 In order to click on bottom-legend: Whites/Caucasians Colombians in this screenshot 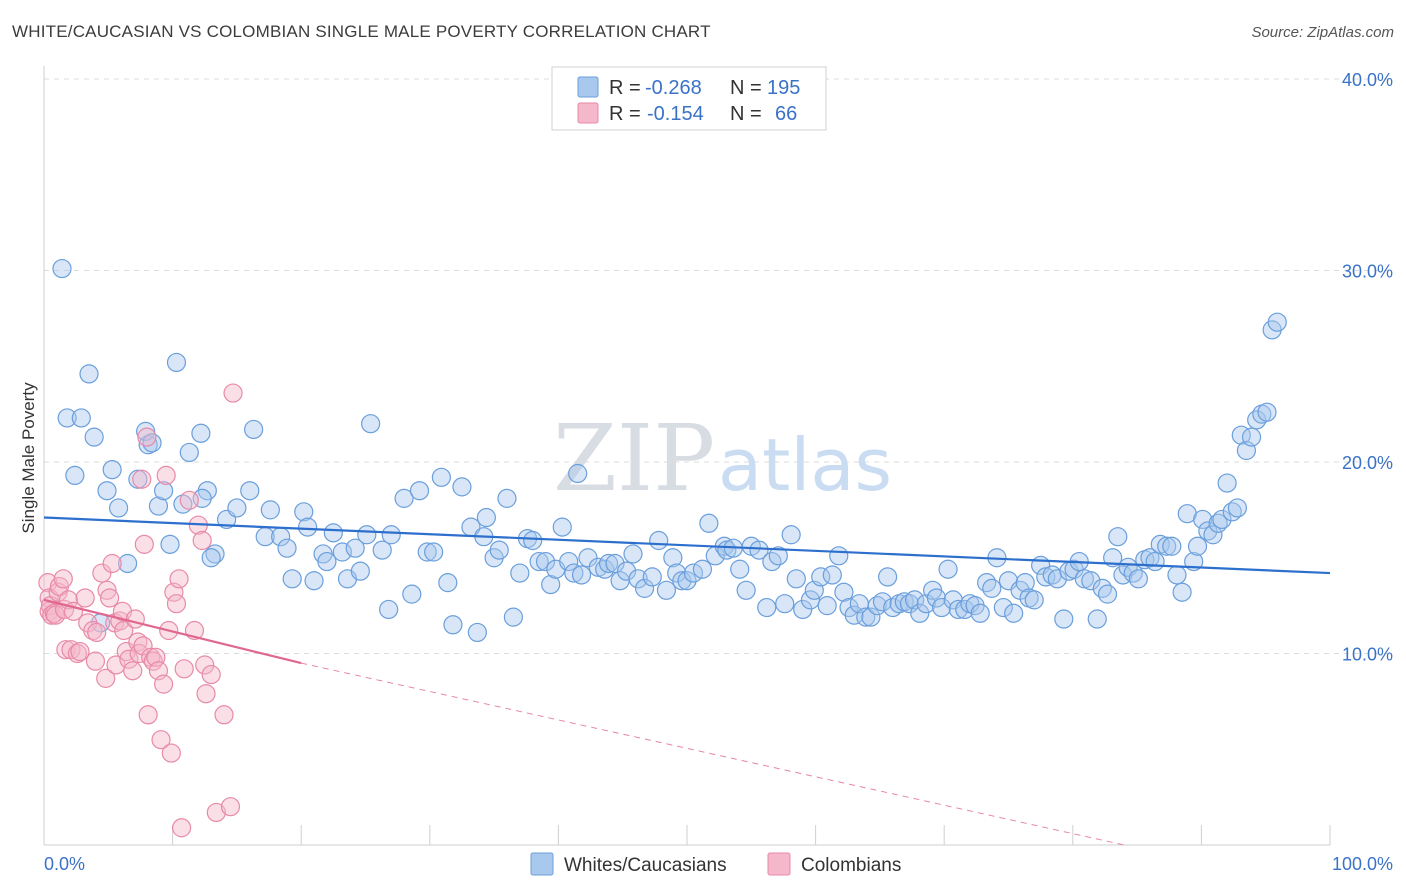, I will do `click(715, 864)`.